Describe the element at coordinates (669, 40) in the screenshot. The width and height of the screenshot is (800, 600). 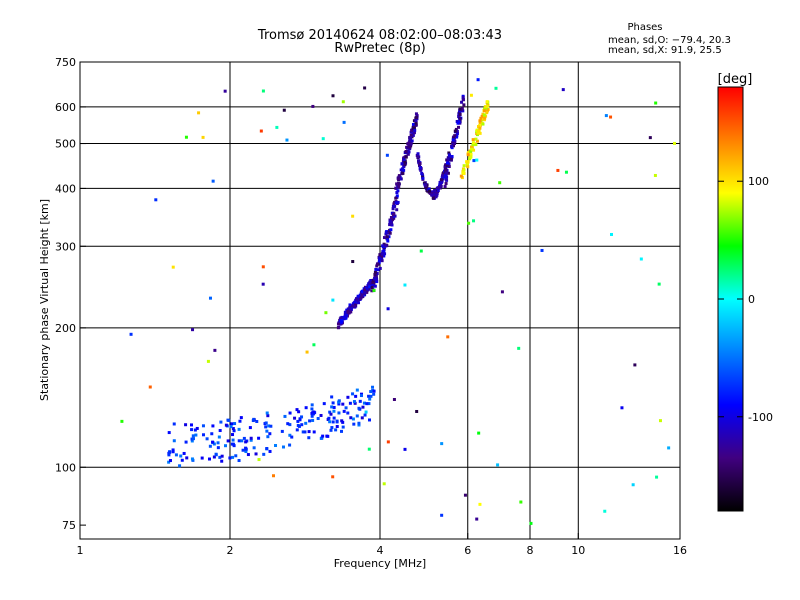
I see `phases-stats-o: mean, sd,O: −79.4, 20.3` at that location.